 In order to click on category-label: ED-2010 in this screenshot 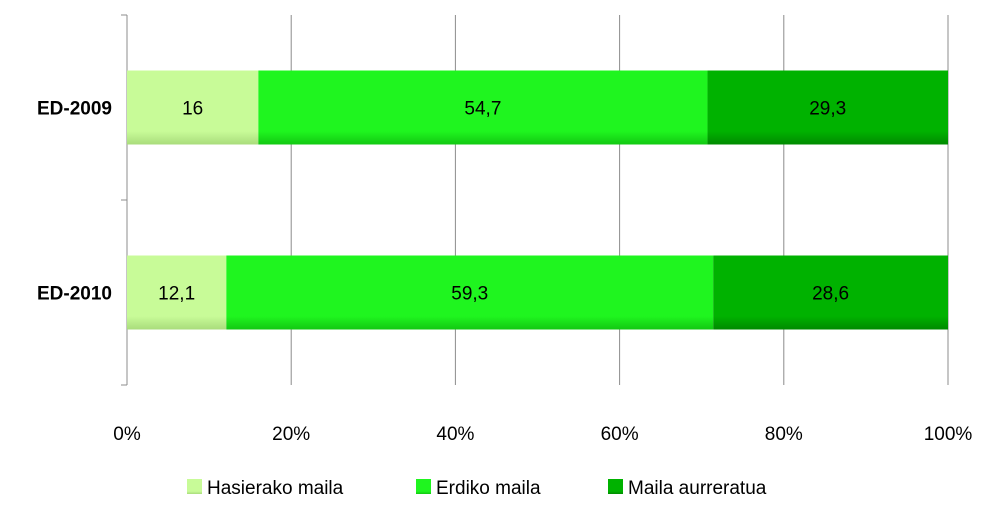, I will do `click(74, 294)`.